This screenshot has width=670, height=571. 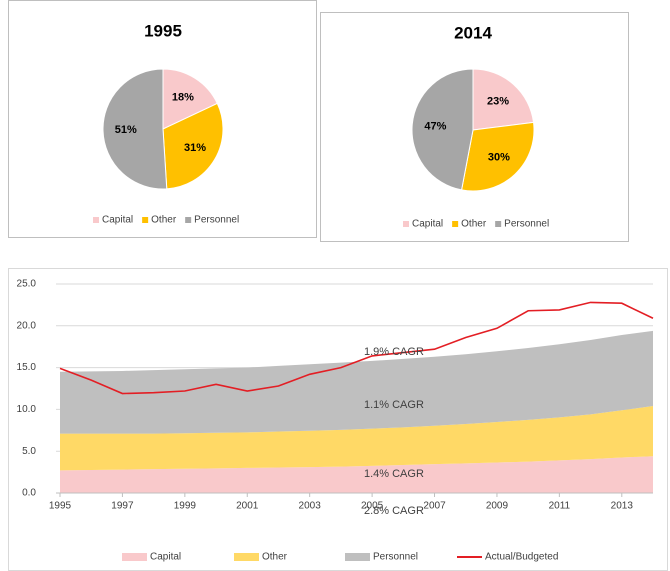 I want to click on annotation: 1.4% CAGR, so click(x=394, y=474).